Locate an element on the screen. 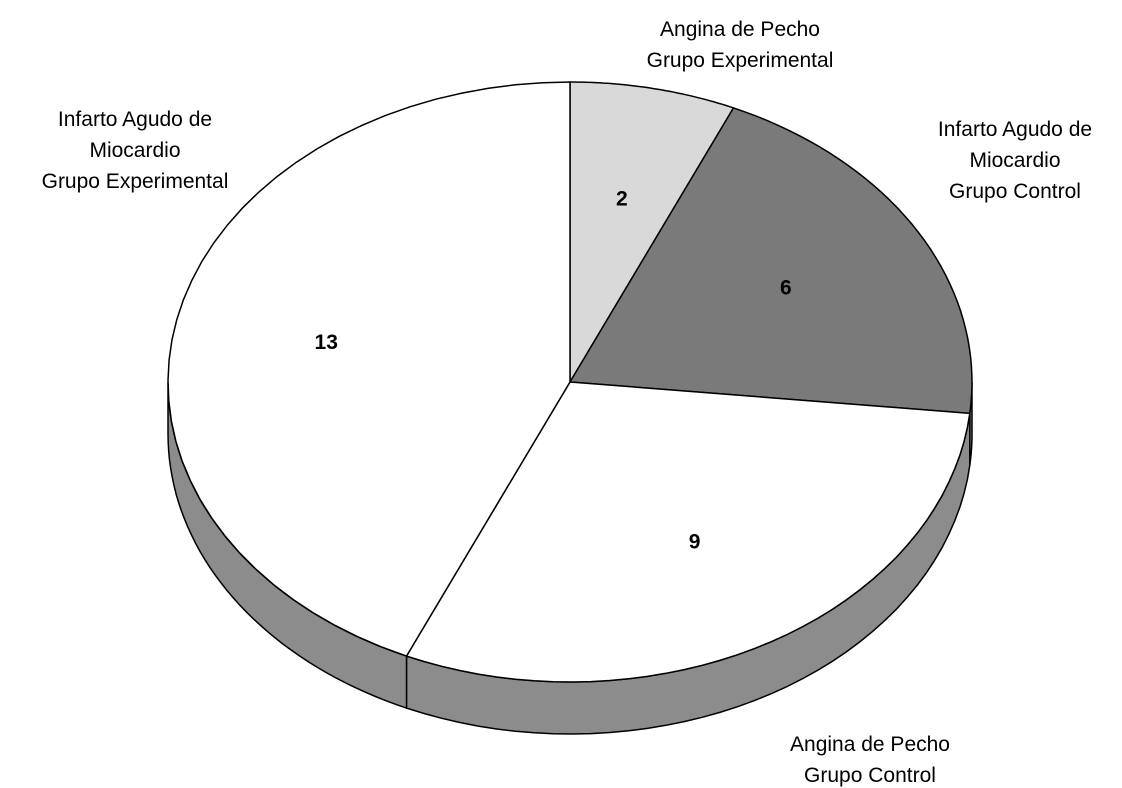 The height and width of the screenshot is (788, 1122). category-label: Angina de Pecho Grupo Control is located at coordinates (870, 760).